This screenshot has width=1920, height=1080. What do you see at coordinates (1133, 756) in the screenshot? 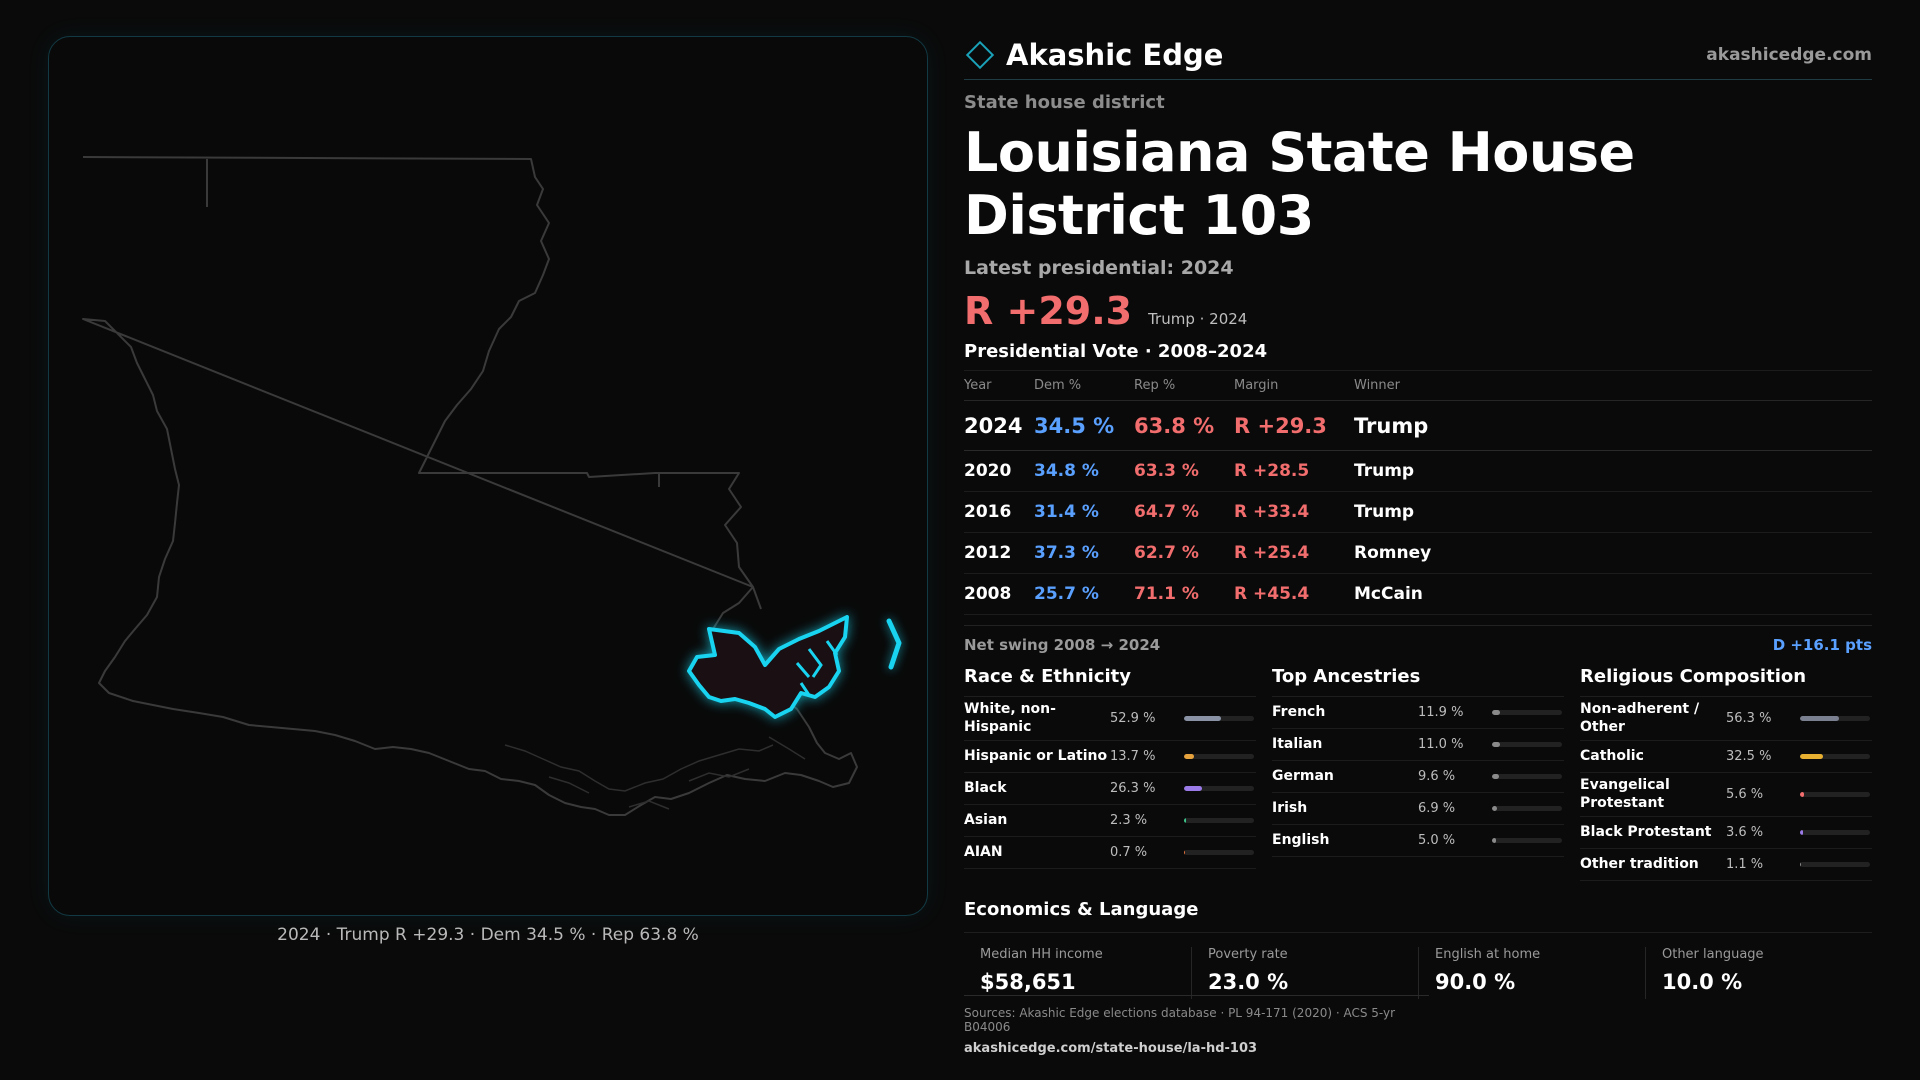
I see `item-value: 13.7 %` at bounding box center [1133, 756].